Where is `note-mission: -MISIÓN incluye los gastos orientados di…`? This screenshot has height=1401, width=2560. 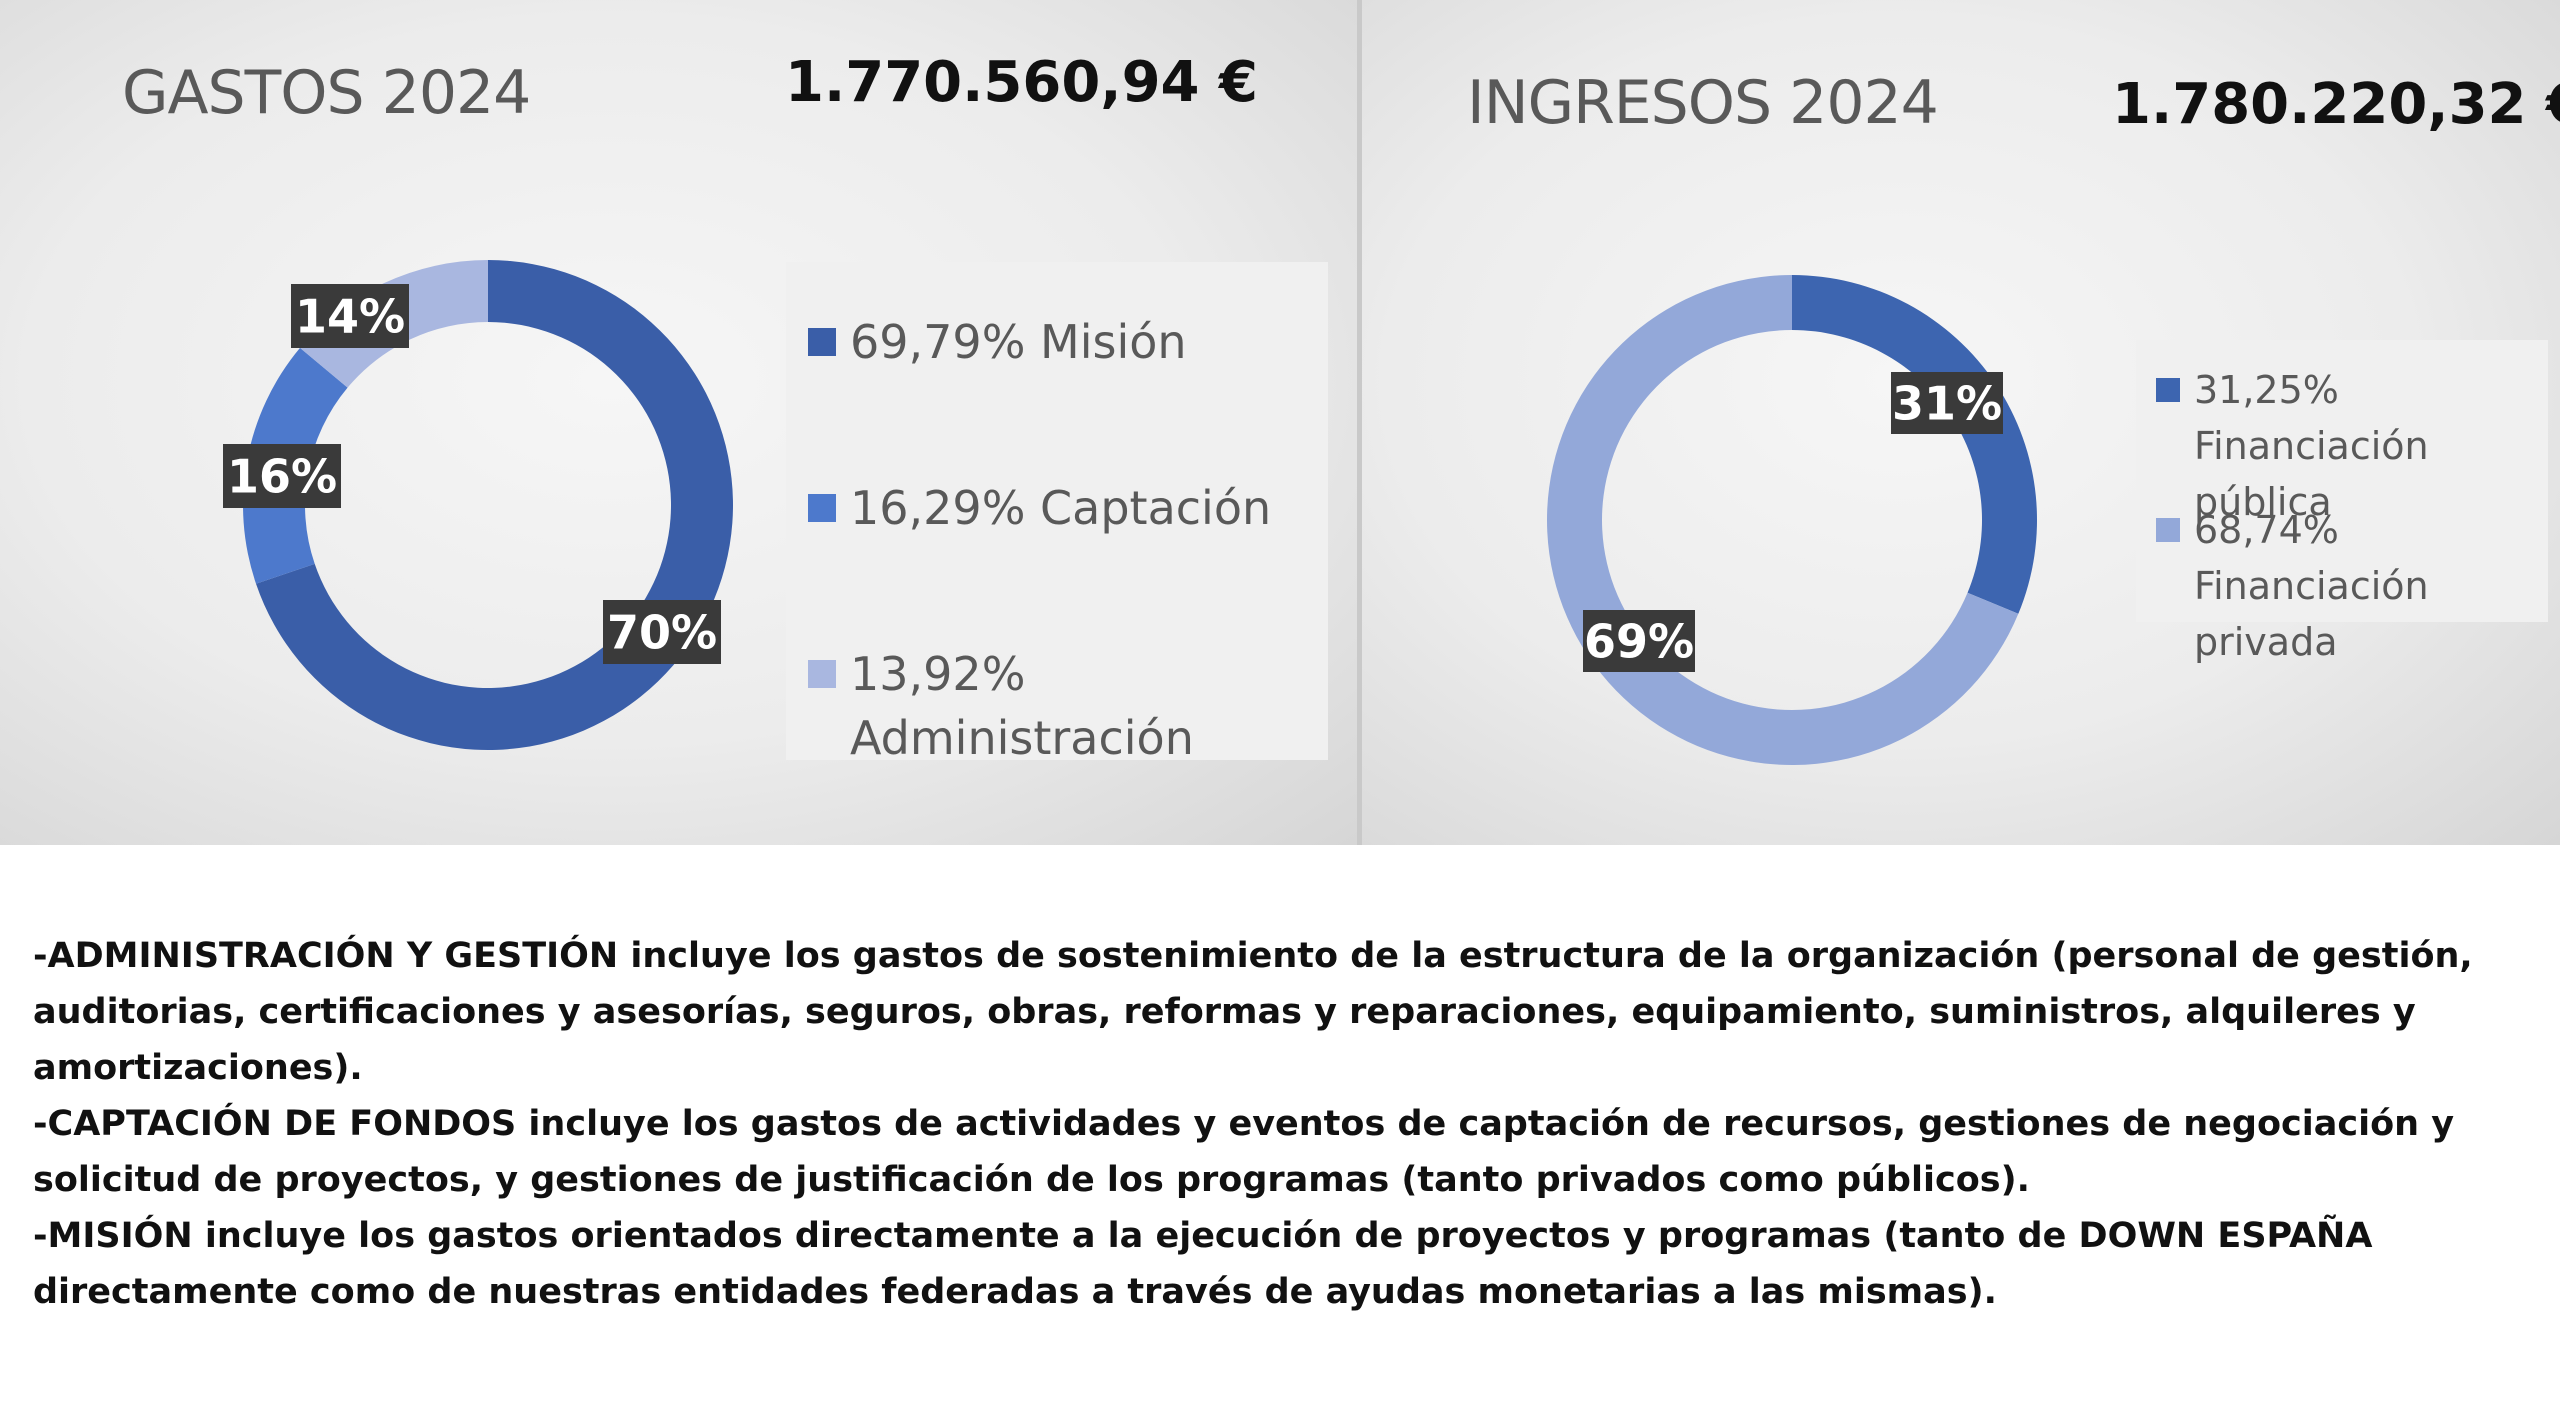
note-mission: -MISIÓN incluye los gastos orientados di… is located at coordinates (1203, 1264).